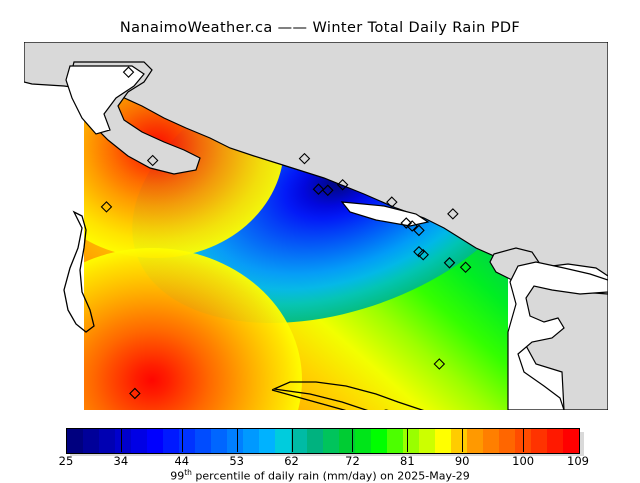  I want to click on coastal-notch-water, so click(385, 214).